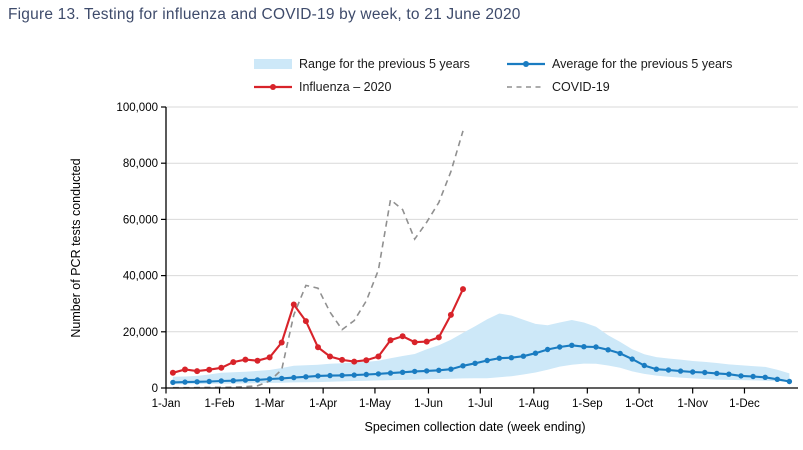 This screenshot has height=450, width=803. Describe the element at coordinates (692, 404) in the screenshot. I see `x-tick-label: 1-Nov` at that location.